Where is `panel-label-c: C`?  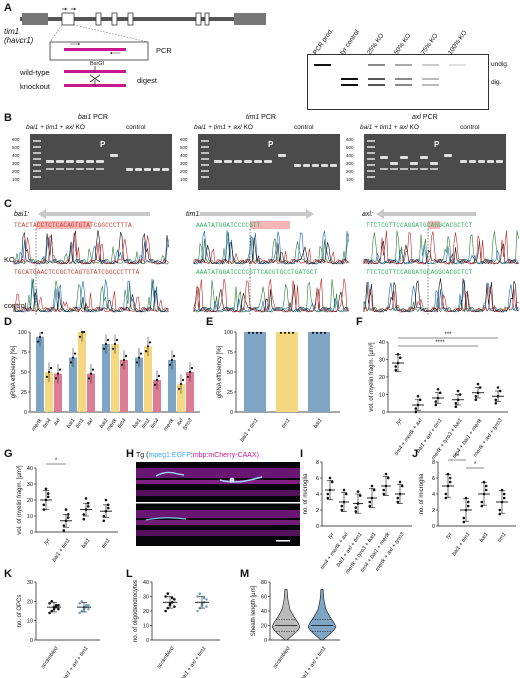
panel-label-c: C is located at coordinates (8, 204).